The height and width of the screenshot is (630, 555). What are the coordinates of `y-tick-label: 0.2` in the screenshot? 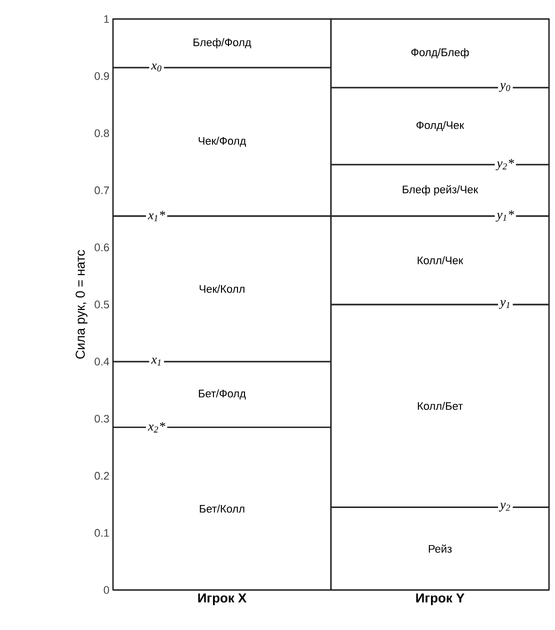 It's located at (101, 476).